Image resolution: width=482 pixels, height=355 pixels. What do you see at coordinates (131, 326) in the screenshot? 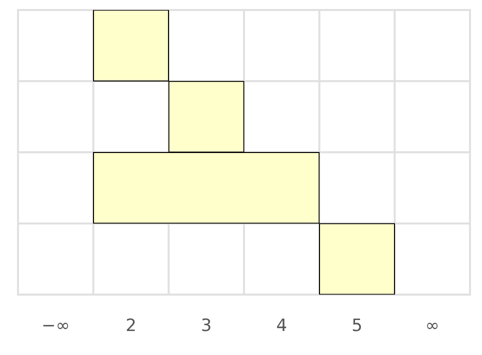
I see `x-tick-label: 2` at bounding box center [131, 326].